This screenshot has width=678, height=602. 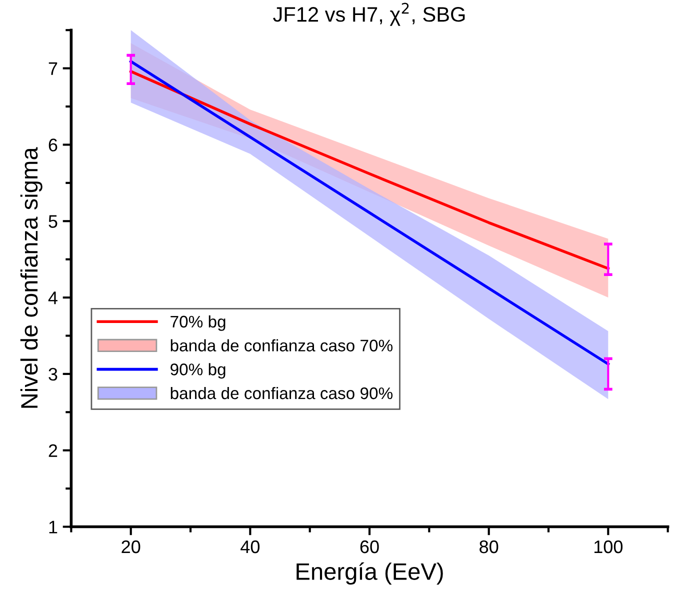 What do you see at coordinates (53, 68) in the screenshot?
I see `y-tick-label: 7` at bounding box center [53, 68].